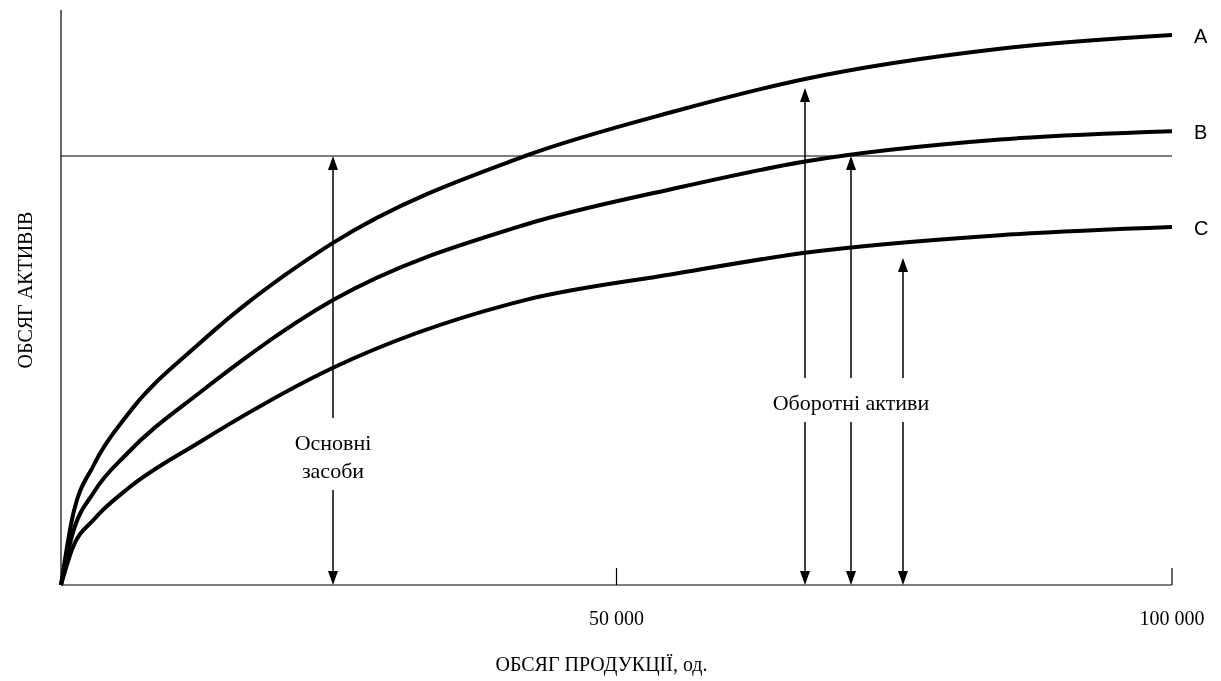 The height and width of the screenshot is (681, 1221). Describe the element at coordinates (1201, 132) in the screenshot. I see `series-label: B` at that location.